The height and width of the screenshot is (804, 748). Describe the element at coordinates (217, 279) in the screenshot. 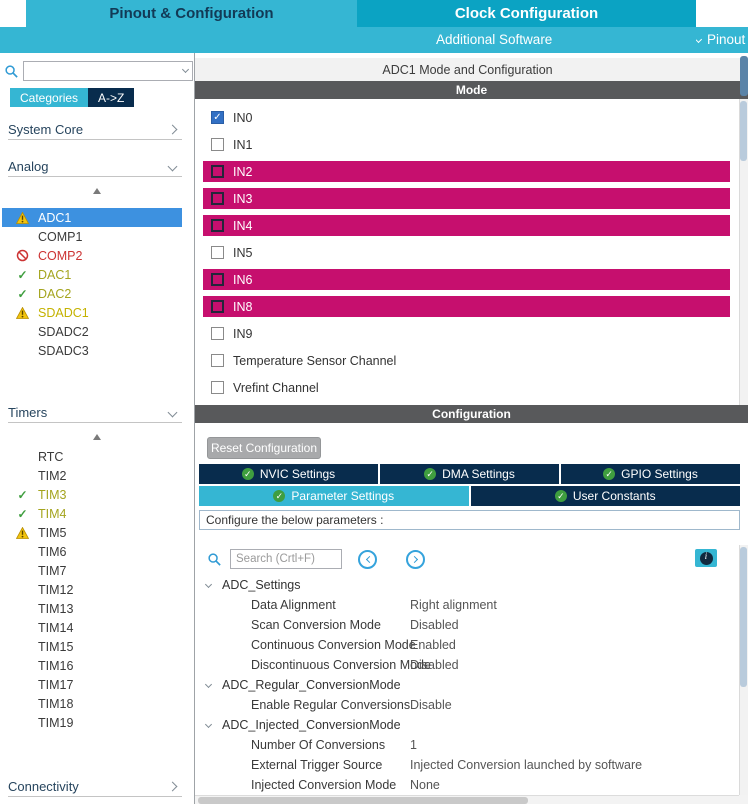

I see `checkbox-in6` at that location.